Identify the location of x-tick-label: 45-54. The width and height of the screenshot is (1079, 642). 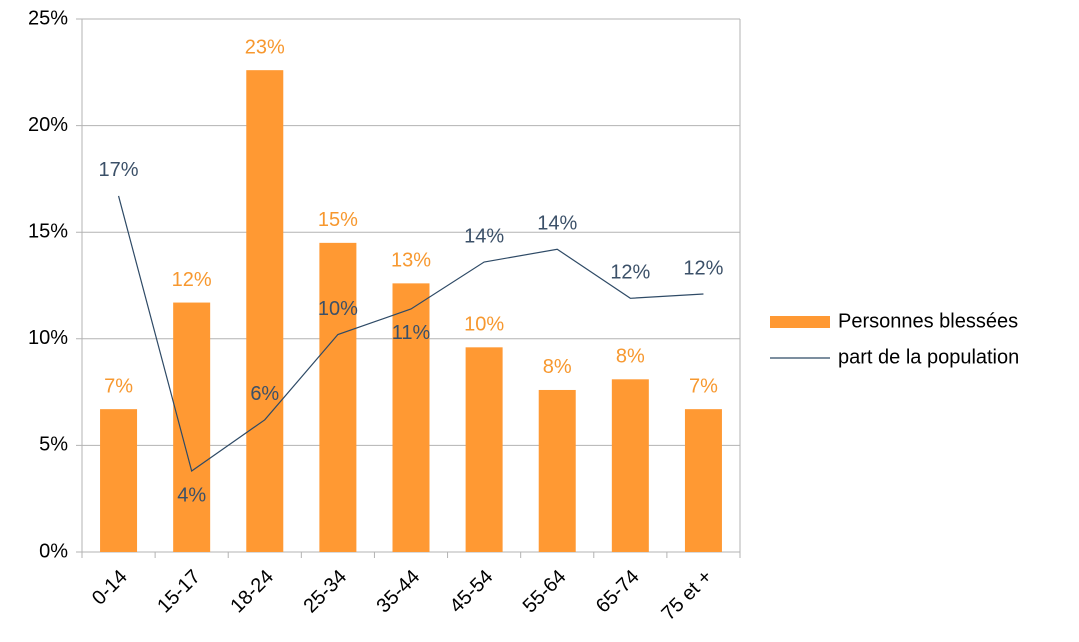
(472, 592).